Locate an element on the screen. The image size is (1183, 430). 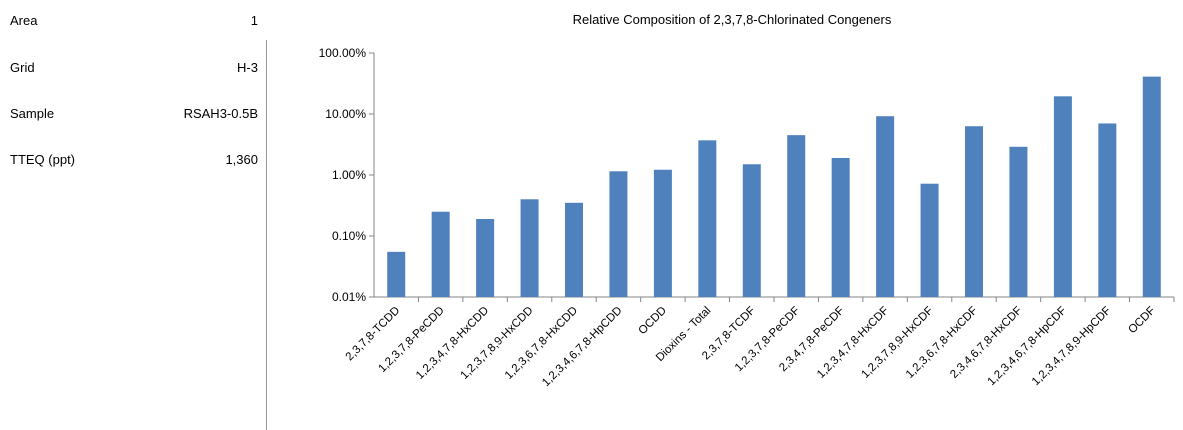
panel-divider is located at coordinates (266, 235).